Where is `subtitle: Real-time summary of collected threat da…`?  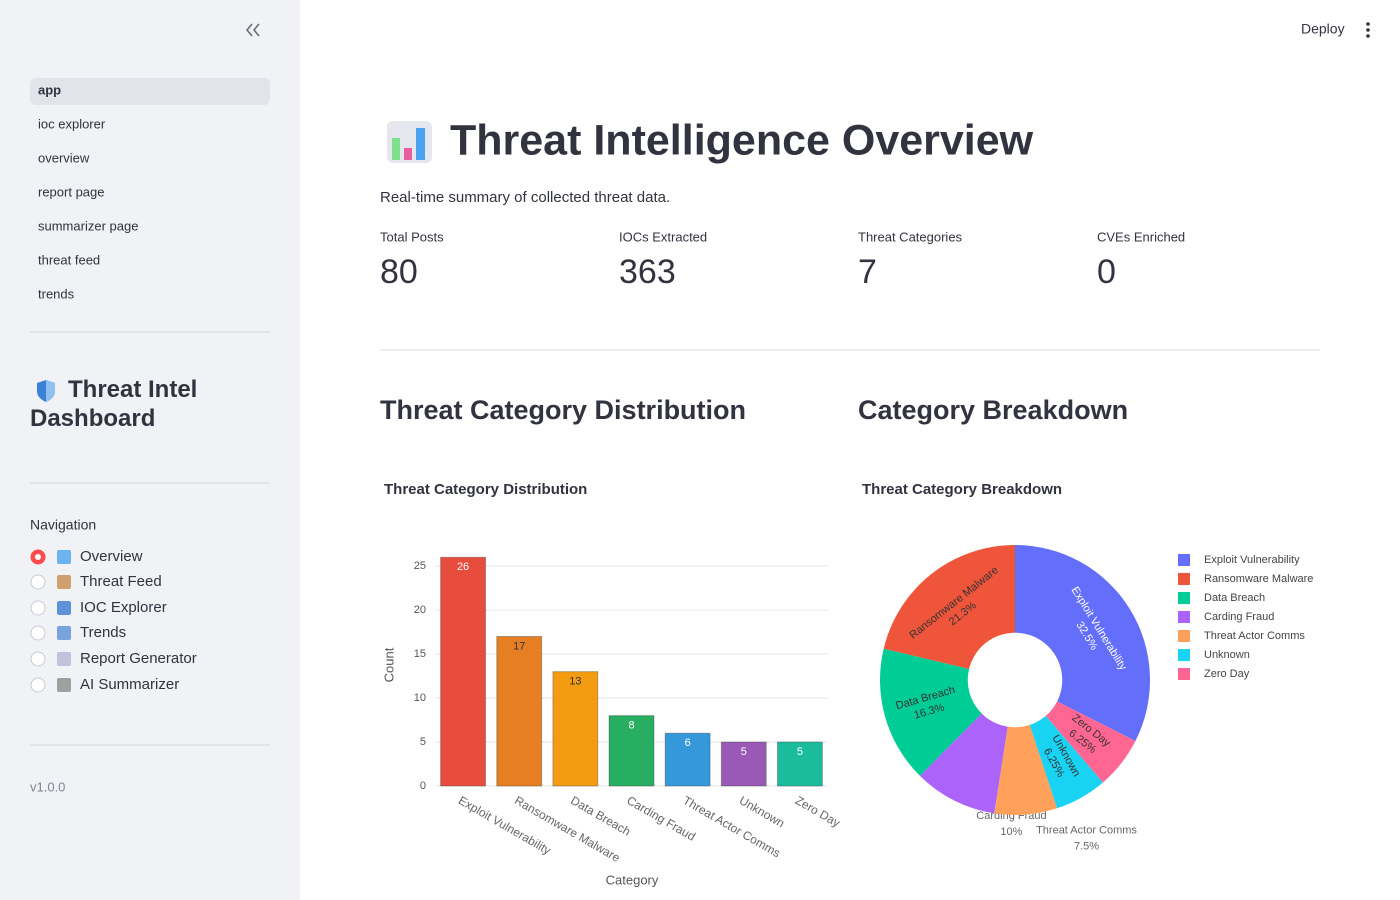 subtitle: Real-time summary of collected threat da… is located at coordinates (525, 197).